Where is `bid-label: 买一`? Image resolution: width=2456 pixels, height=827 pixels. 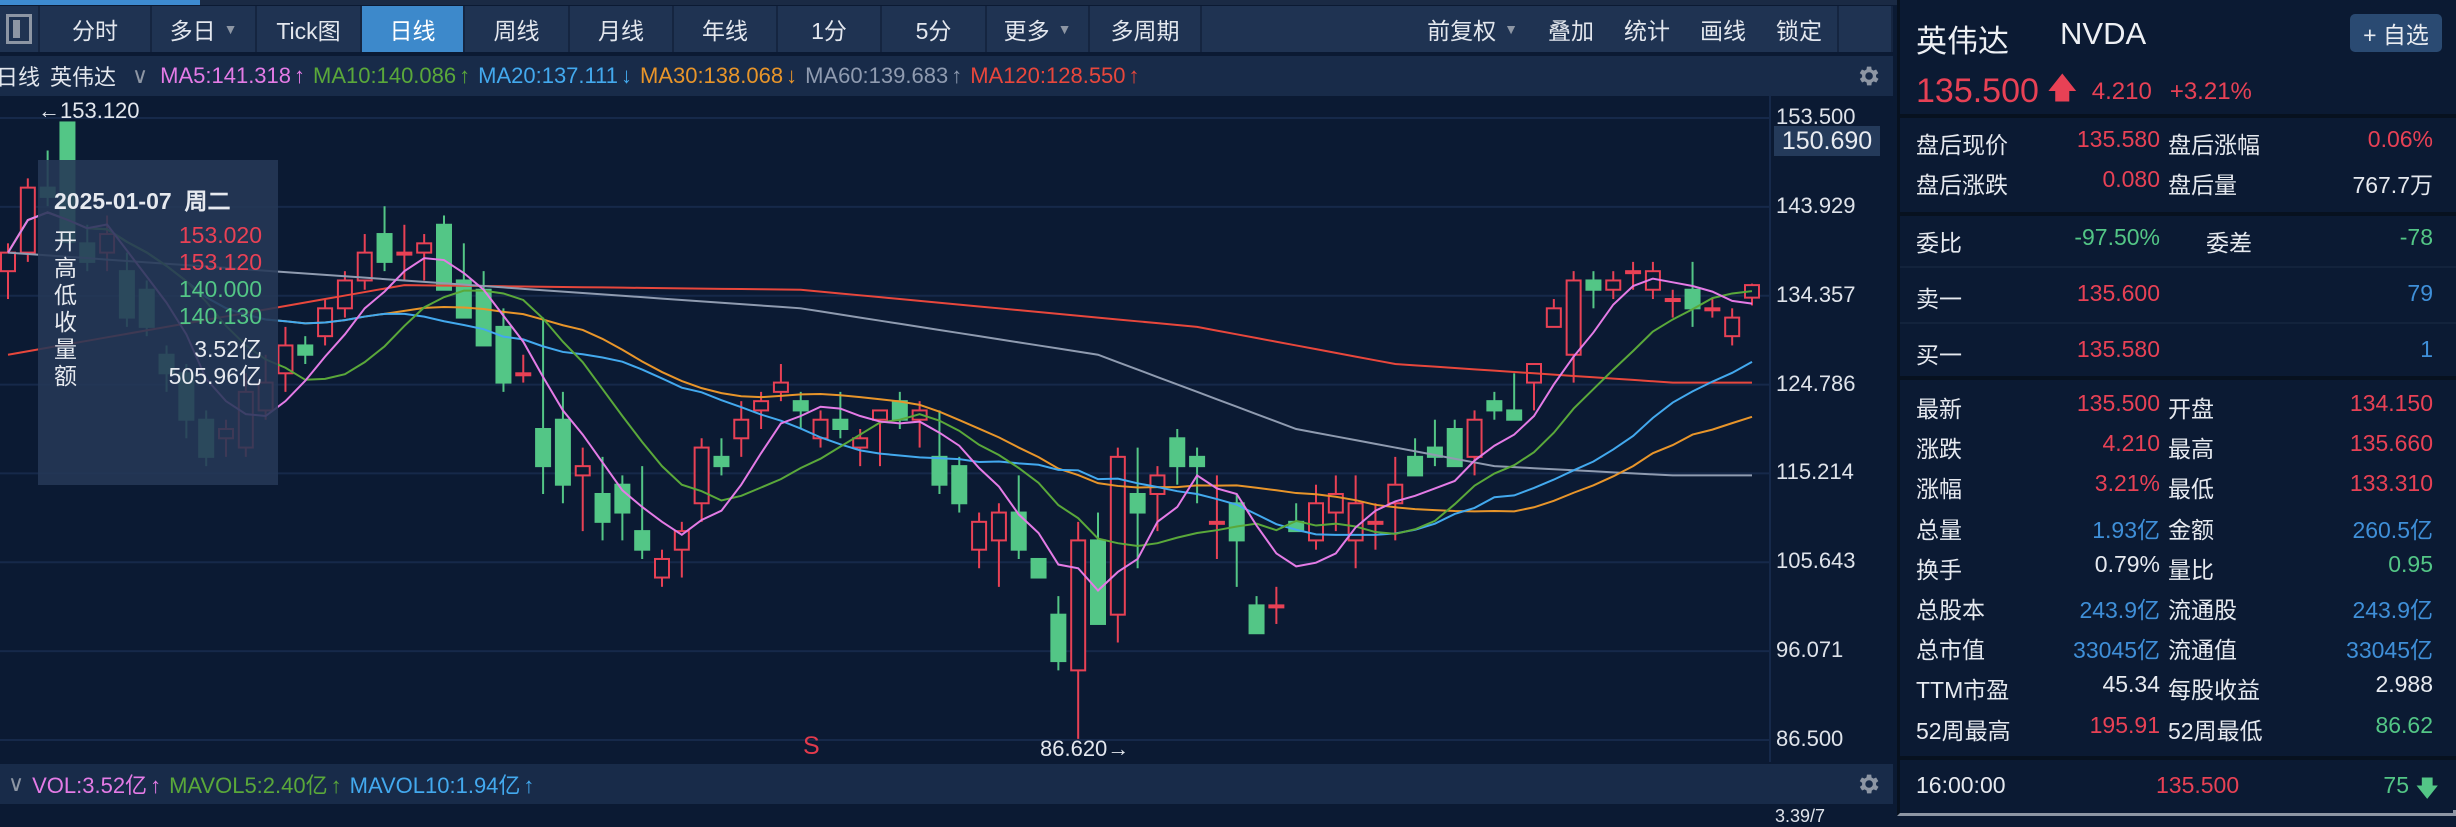
bid-label: 买一 is located at coordinates (1939, 355).